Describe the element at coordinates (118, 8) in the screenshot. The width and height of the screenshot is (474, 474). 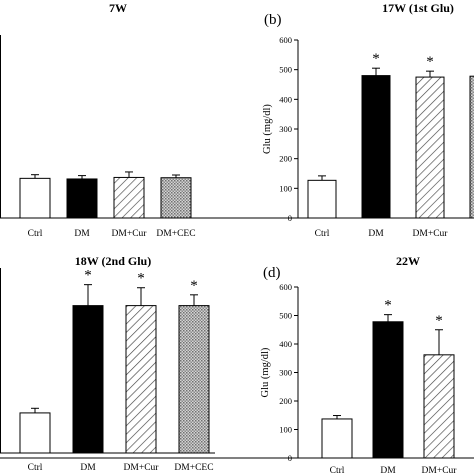
I see `chart-title: 7W` at that location.